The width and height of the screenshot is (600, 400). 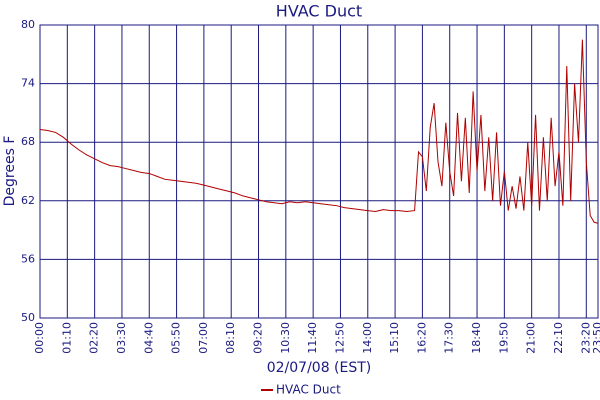 I want to click on y-tick-label: 74, so click(x=28, y=83).